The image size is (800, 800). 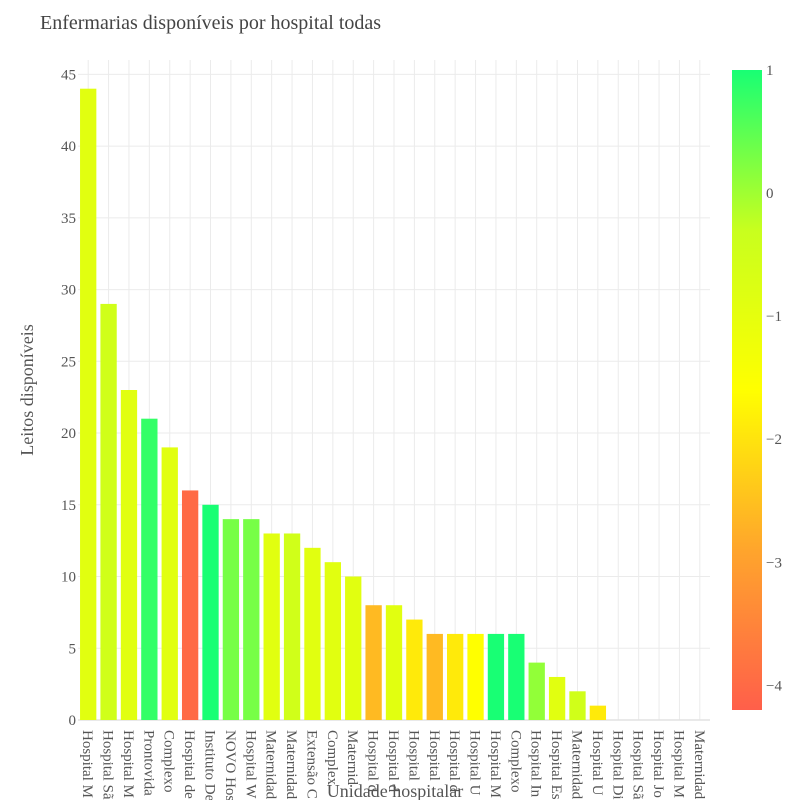 What do you see at coordinates (189, 764) in the screenshot?
I see `x-tick-label: Hospital de` at bounding box center [189, 764].